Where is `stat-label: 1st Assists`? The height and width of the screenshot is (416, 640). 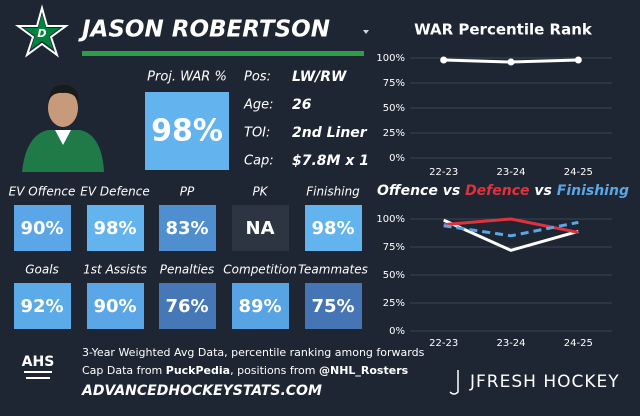
stat-label: 1st Assists is located at coordinates (115, 270).